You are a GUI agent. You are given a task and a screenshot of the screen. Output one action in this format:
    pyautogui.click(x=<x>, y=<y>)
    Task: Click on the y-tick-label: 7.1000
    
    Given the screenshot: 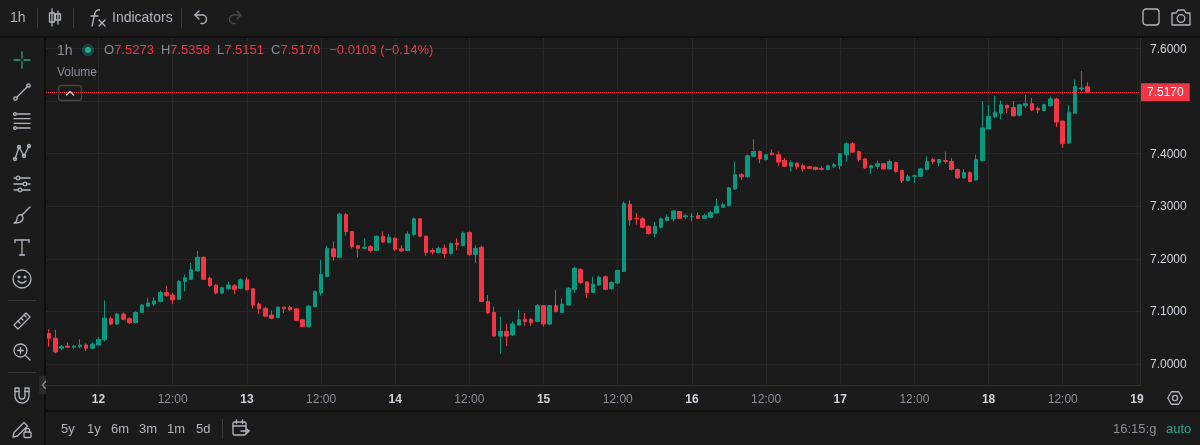 What is the action you would take?
    pyautogui.click(x=1169, y=311)
    